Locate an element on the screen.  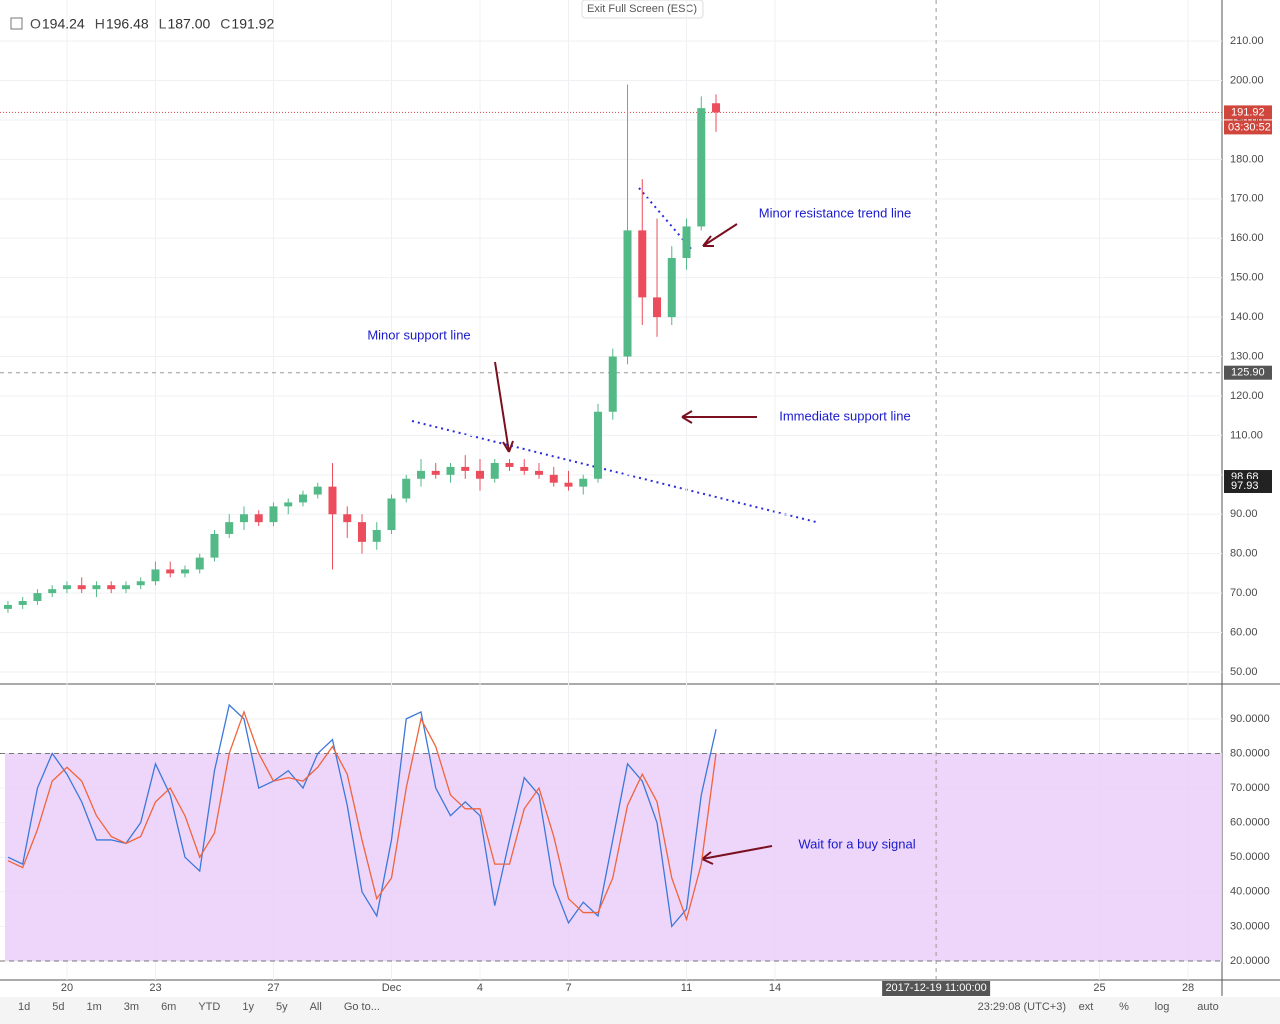
countdown-tag is located at coordinates (1248, 127).